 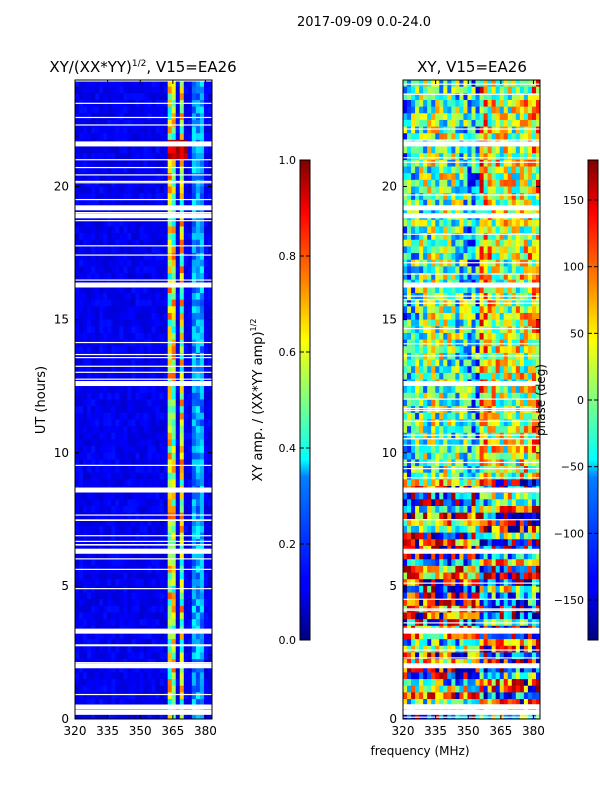 What do you see at coordinates (143, 212) in the screenshot?
I see `flagged-line` at bounding box center [143, 212].